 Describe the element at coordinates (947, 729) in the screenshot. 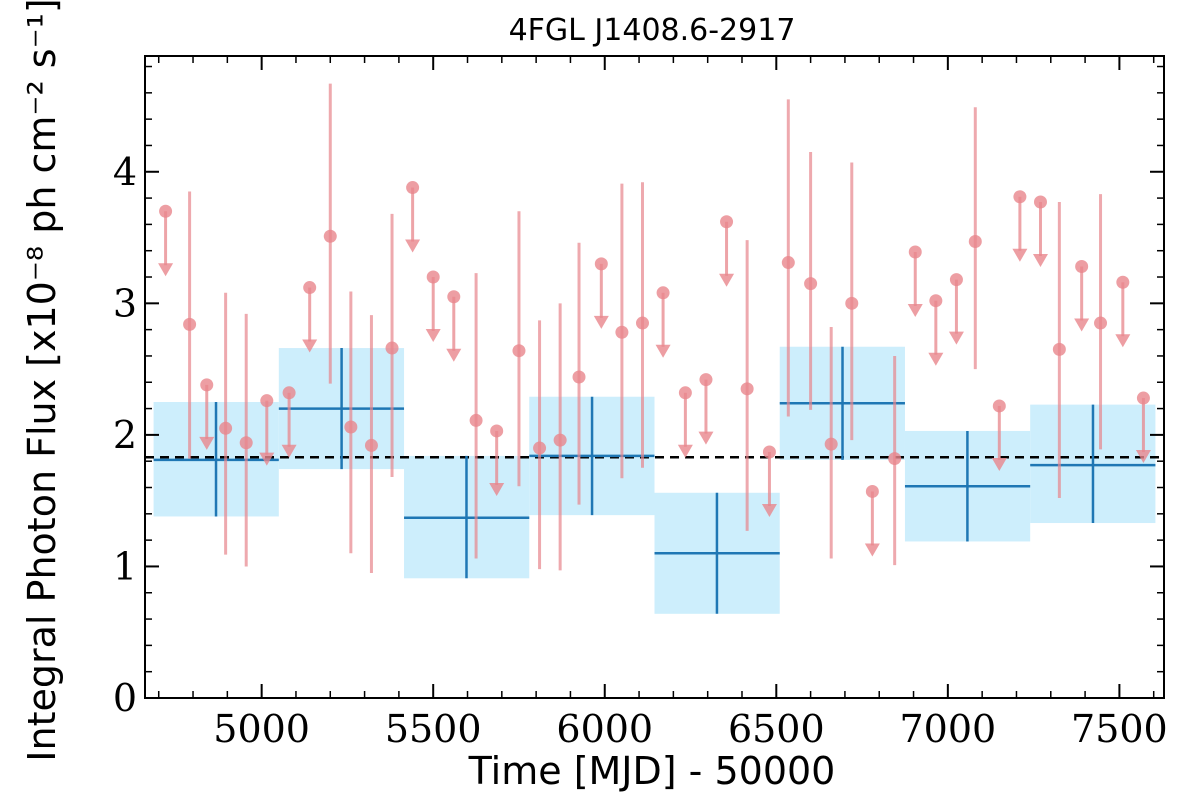

I see `x-tick-label: 7000` at that location.